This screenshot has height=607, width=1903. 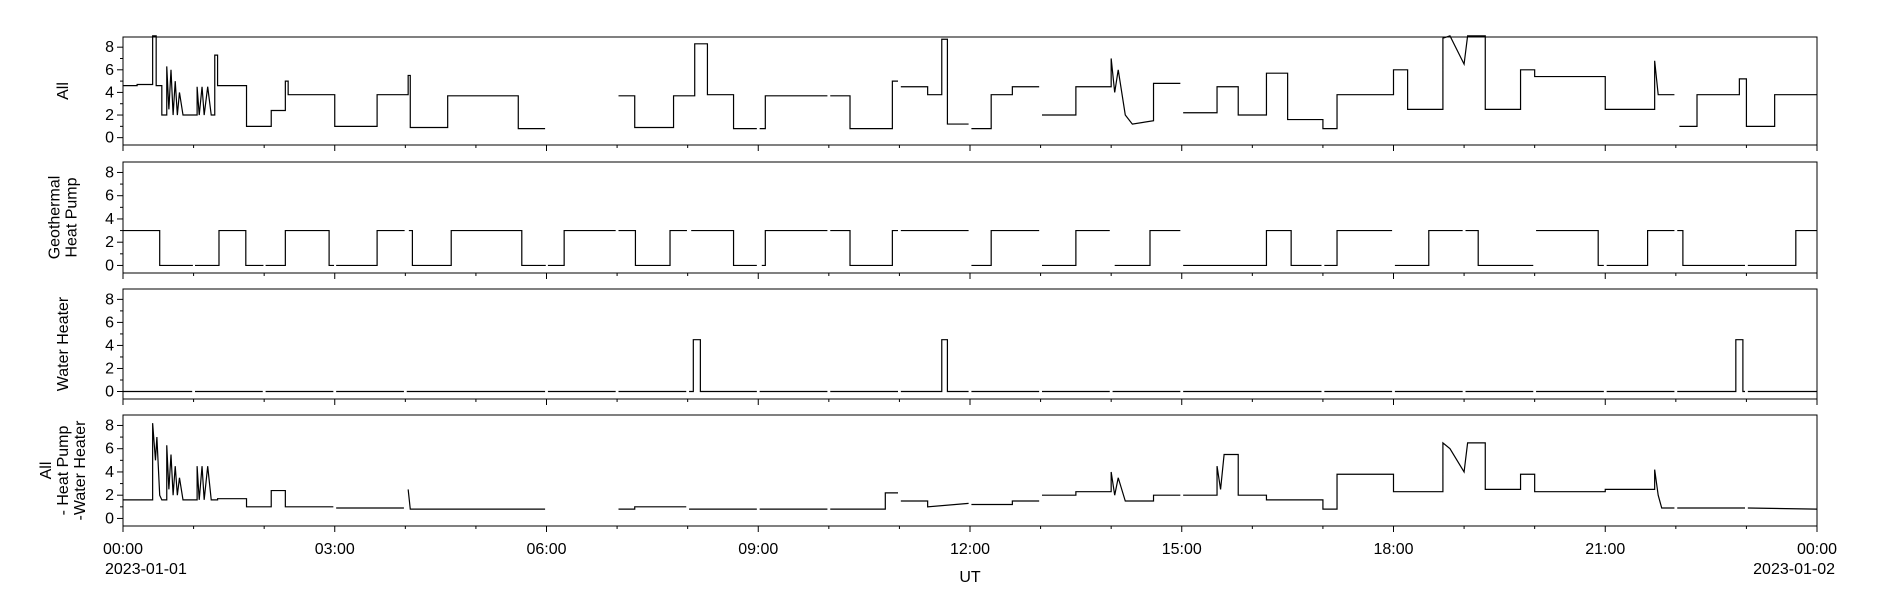 What do you see at coordinates (1393, 549) in the screenshot?
I see `x-tick-label: 18:00` at bounding box center [1393, 549].